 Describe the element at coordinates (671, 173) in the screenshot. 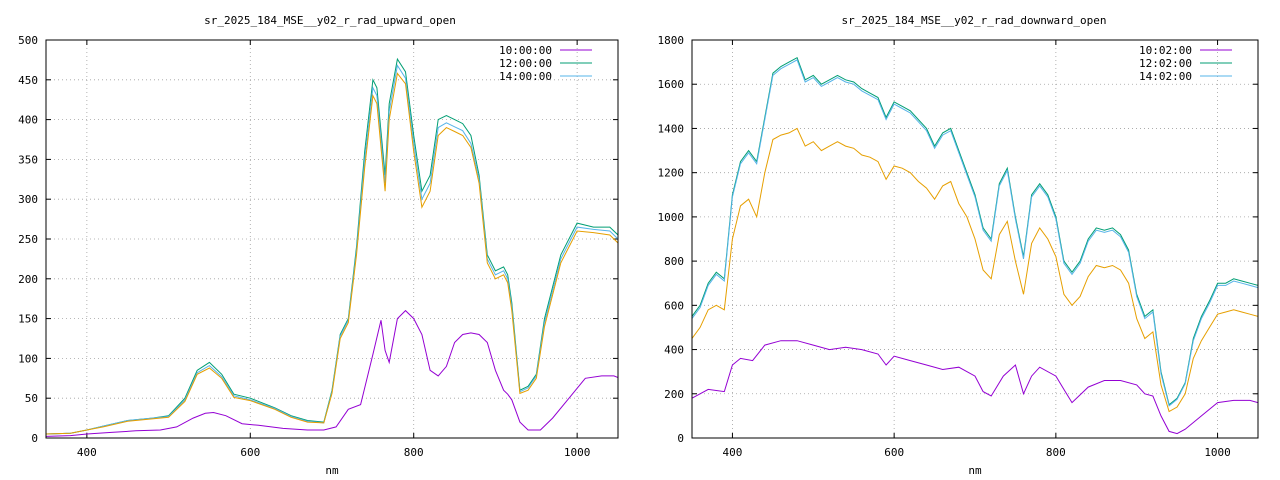

I see `y-tick-label: 1200` at that location.